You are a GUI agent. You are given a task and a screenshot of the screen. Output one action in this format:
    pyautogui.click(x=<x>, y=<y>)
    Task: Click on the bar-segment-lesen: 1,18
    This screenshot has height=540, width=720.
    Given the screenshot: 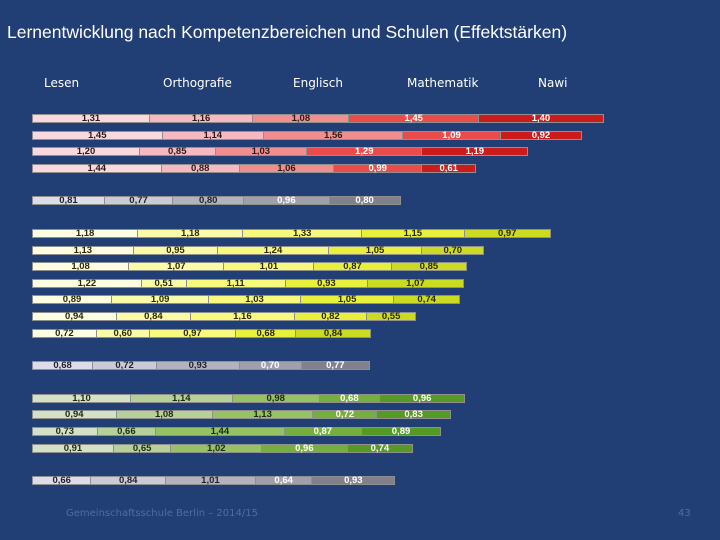 What is the action you would take?
    pyautogui.click(x=85, y=233)
    